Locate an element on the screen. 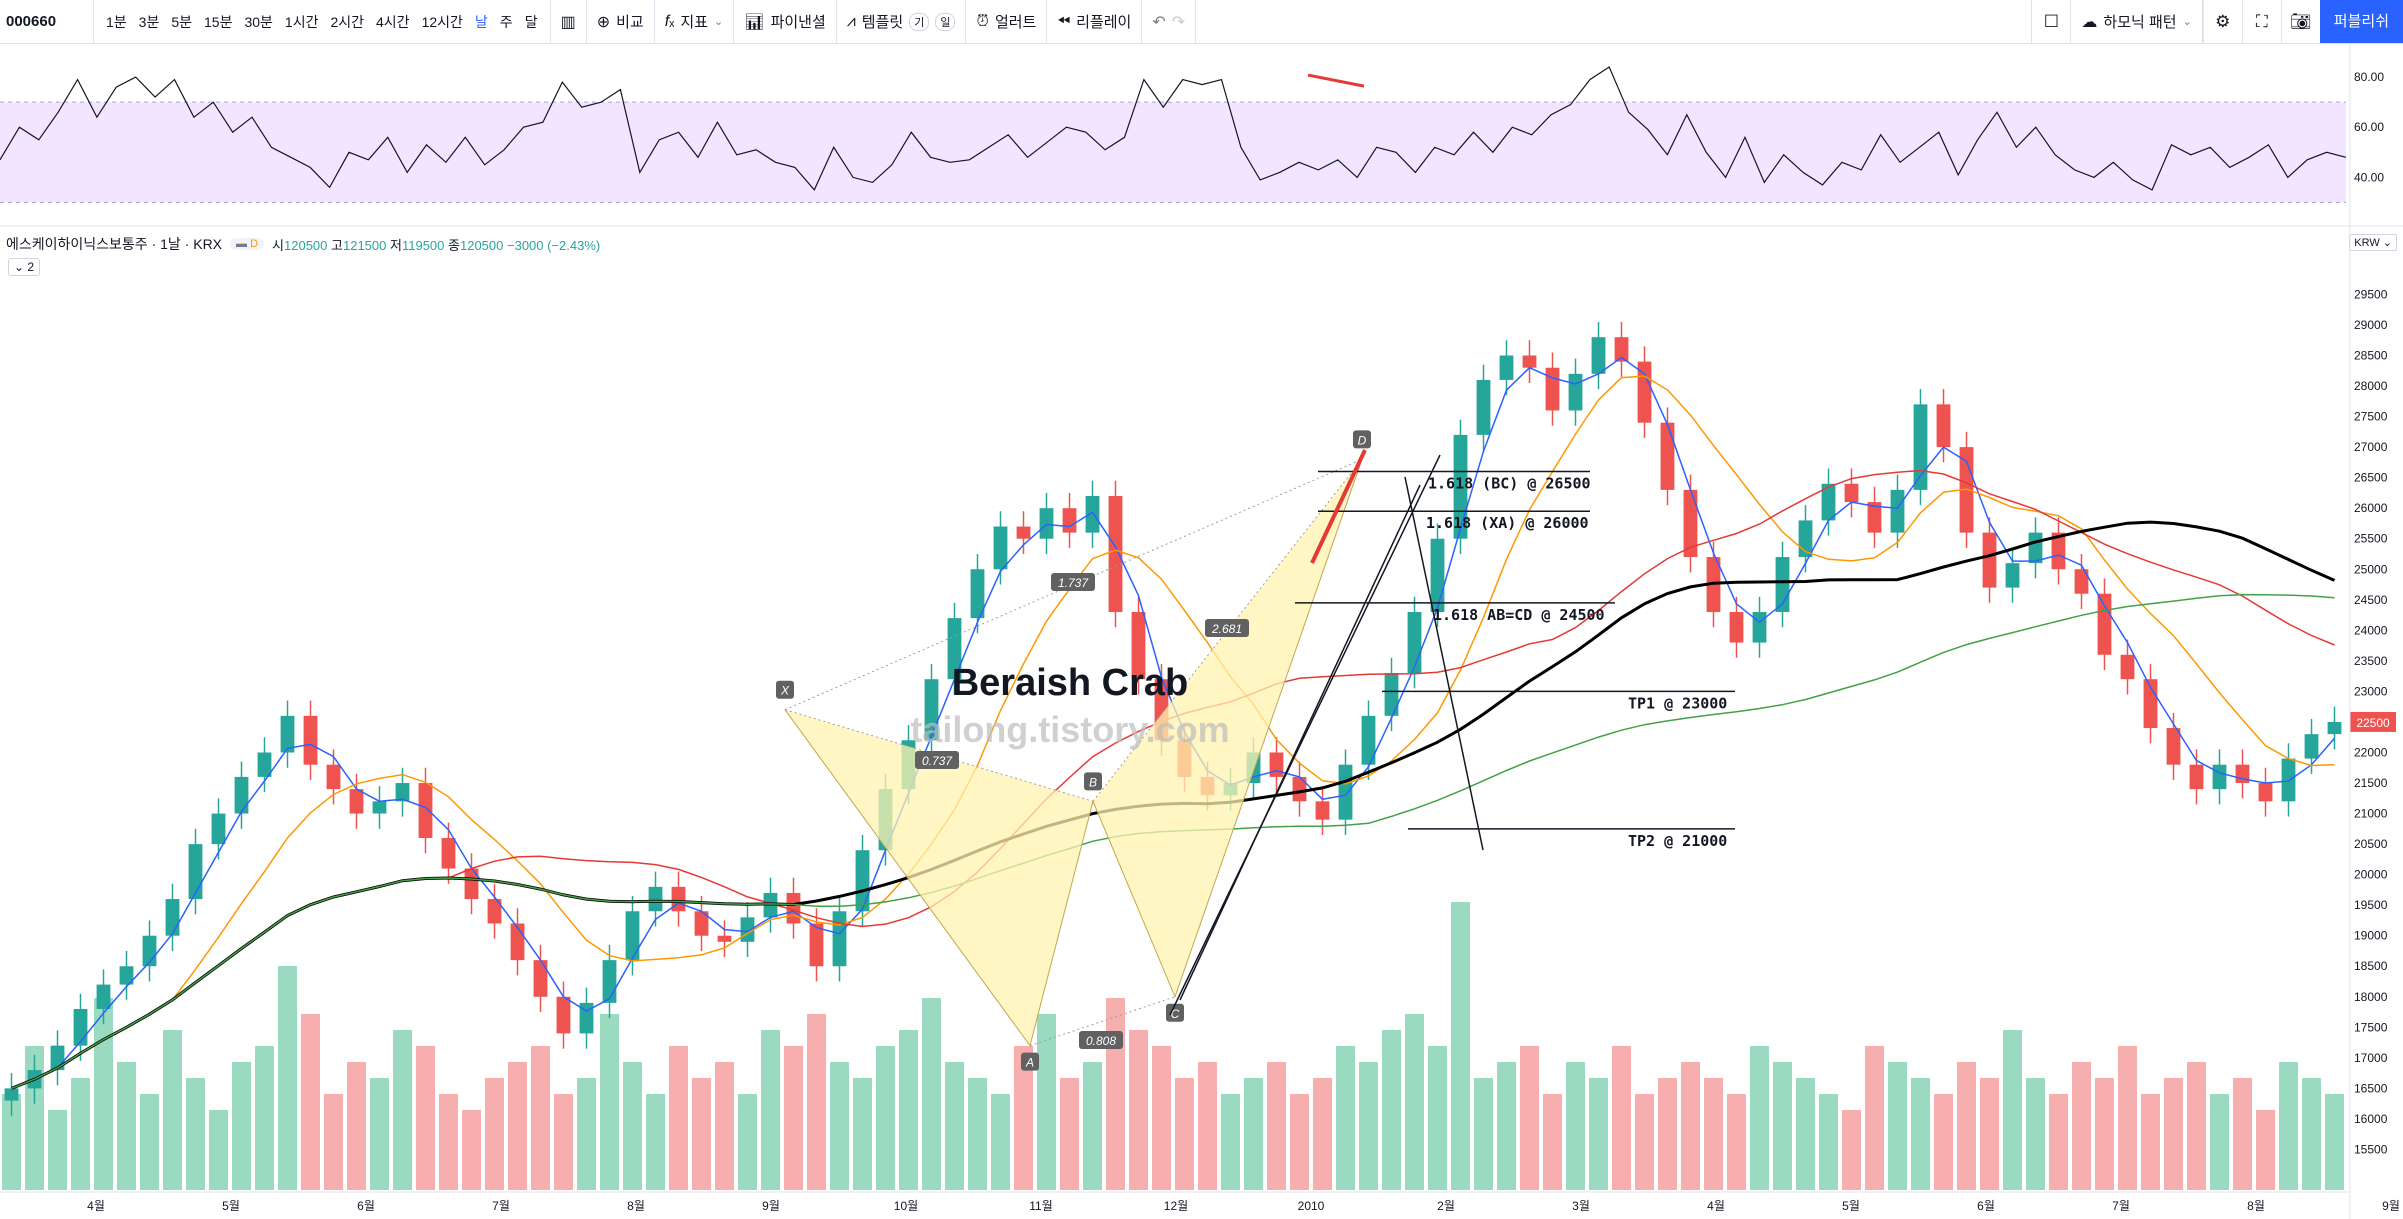  interval-10: 주 is located at coordinates (506, 21).